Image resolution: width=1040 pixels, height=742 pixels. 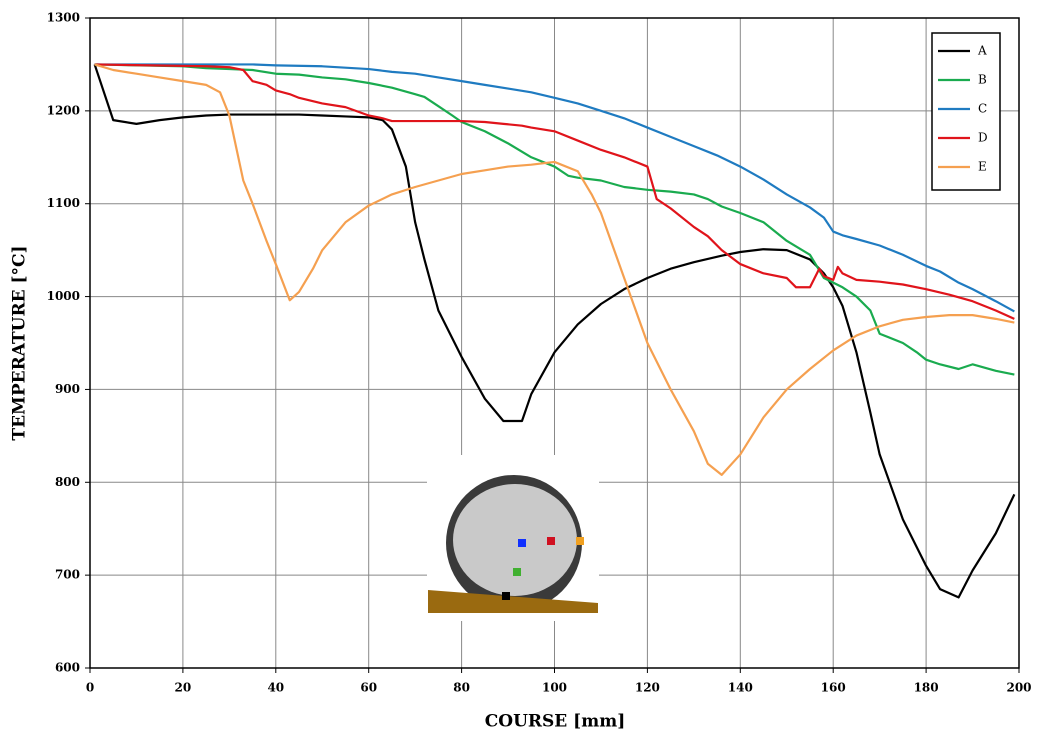 What do you see at coordinates (63, 203) in the screenshot?
I see `y-tick-label: 1100` at bounding box center [63, 203].